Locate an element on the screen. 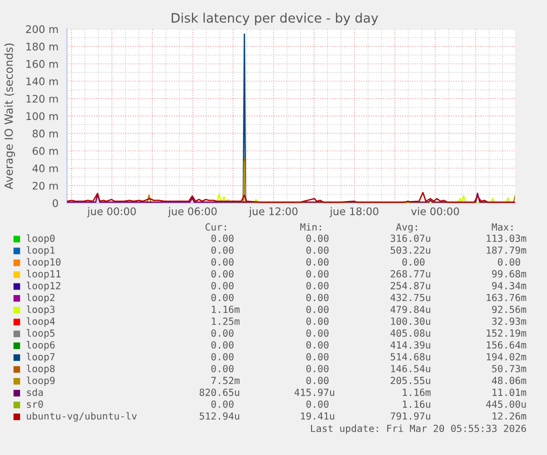 The height and width of the screenshot is (455, 547). text: 1.25m is located at coordinates (226, 321).